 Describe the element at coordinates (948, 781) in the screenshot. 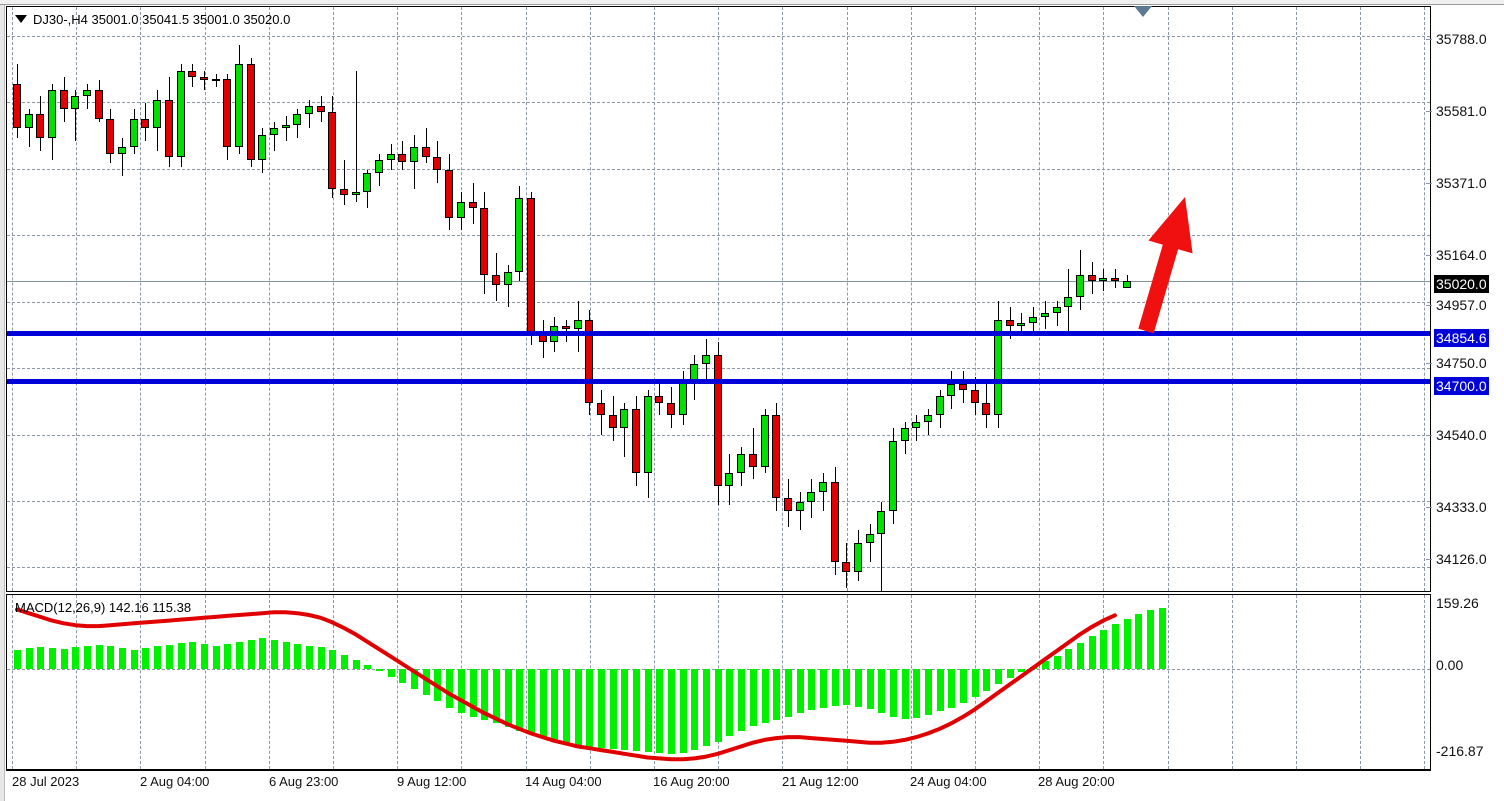

I see `time-axis-label: 24 Aug 04:00` at that location.